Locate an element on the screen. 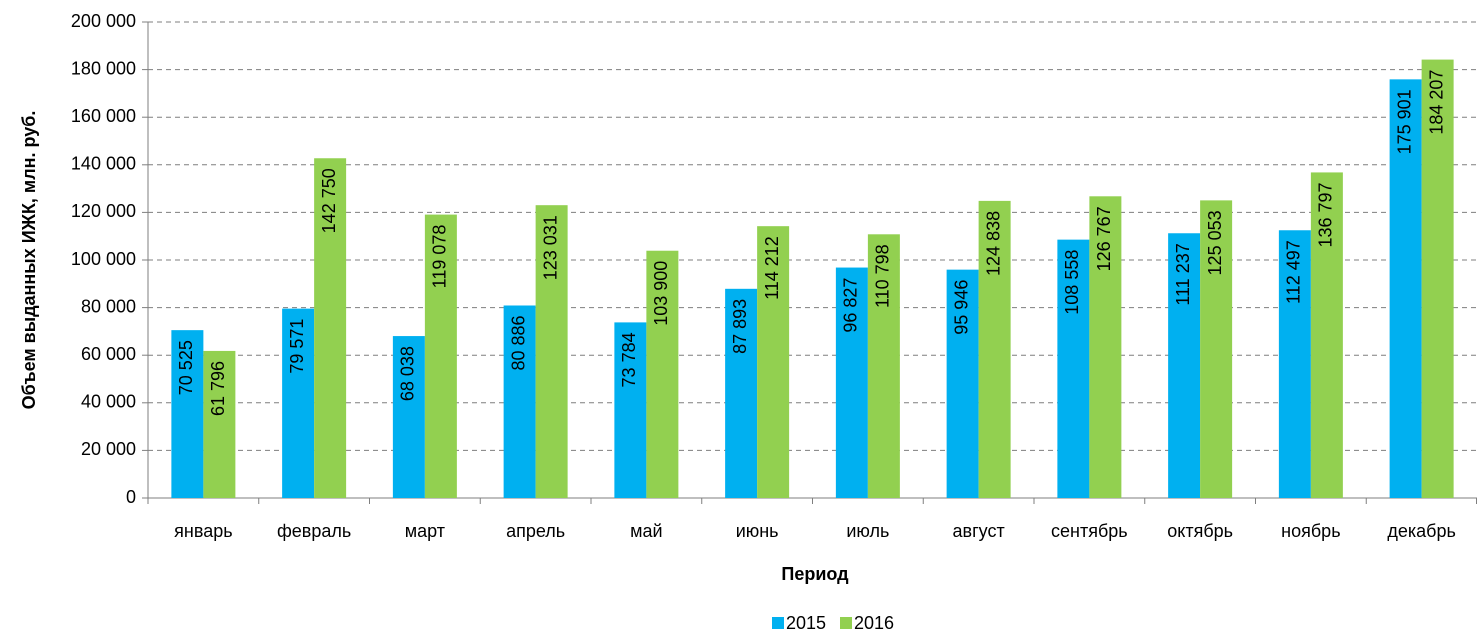  value-label: 103 900 is located at coordinates (661, 293).